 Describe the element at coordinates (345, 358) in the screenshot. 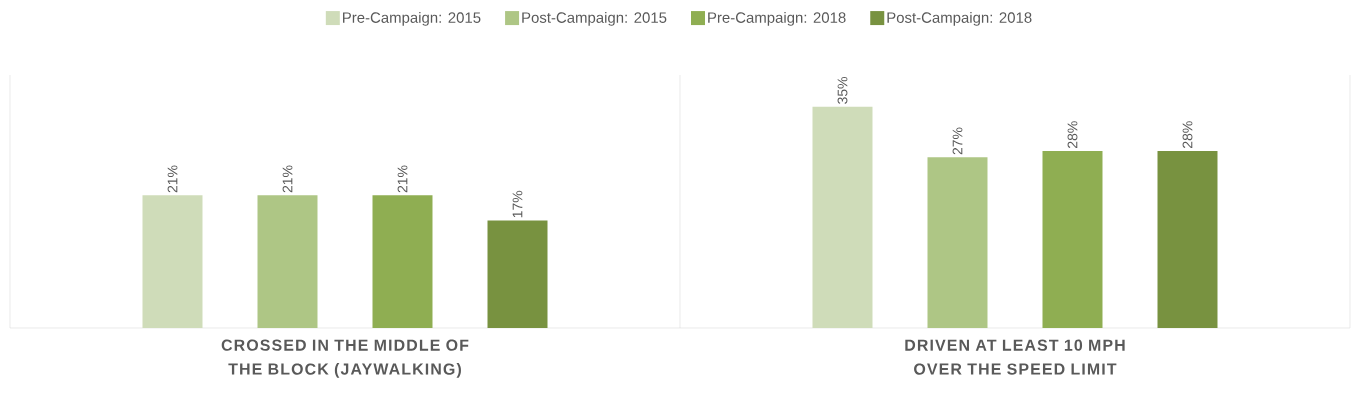

I see `x-tick-label: CROSSED IN THE MIDDLE OF THE BLOCK (JAYWALKING)` at that location.